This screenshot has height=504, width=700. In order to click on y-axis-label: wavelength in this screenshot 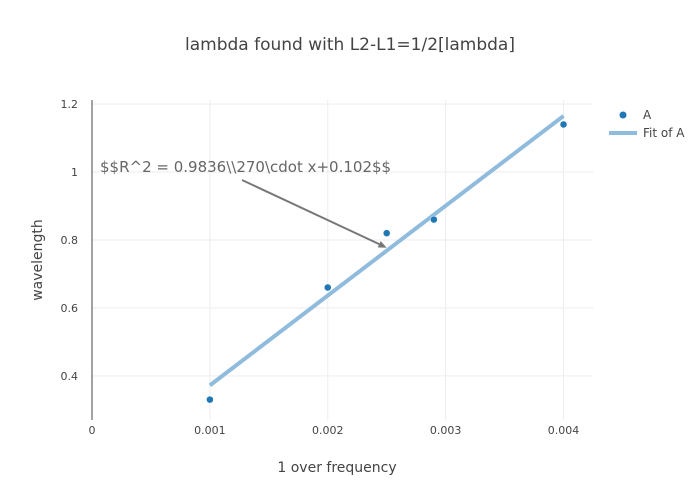, I will do `click(38, 260)`.